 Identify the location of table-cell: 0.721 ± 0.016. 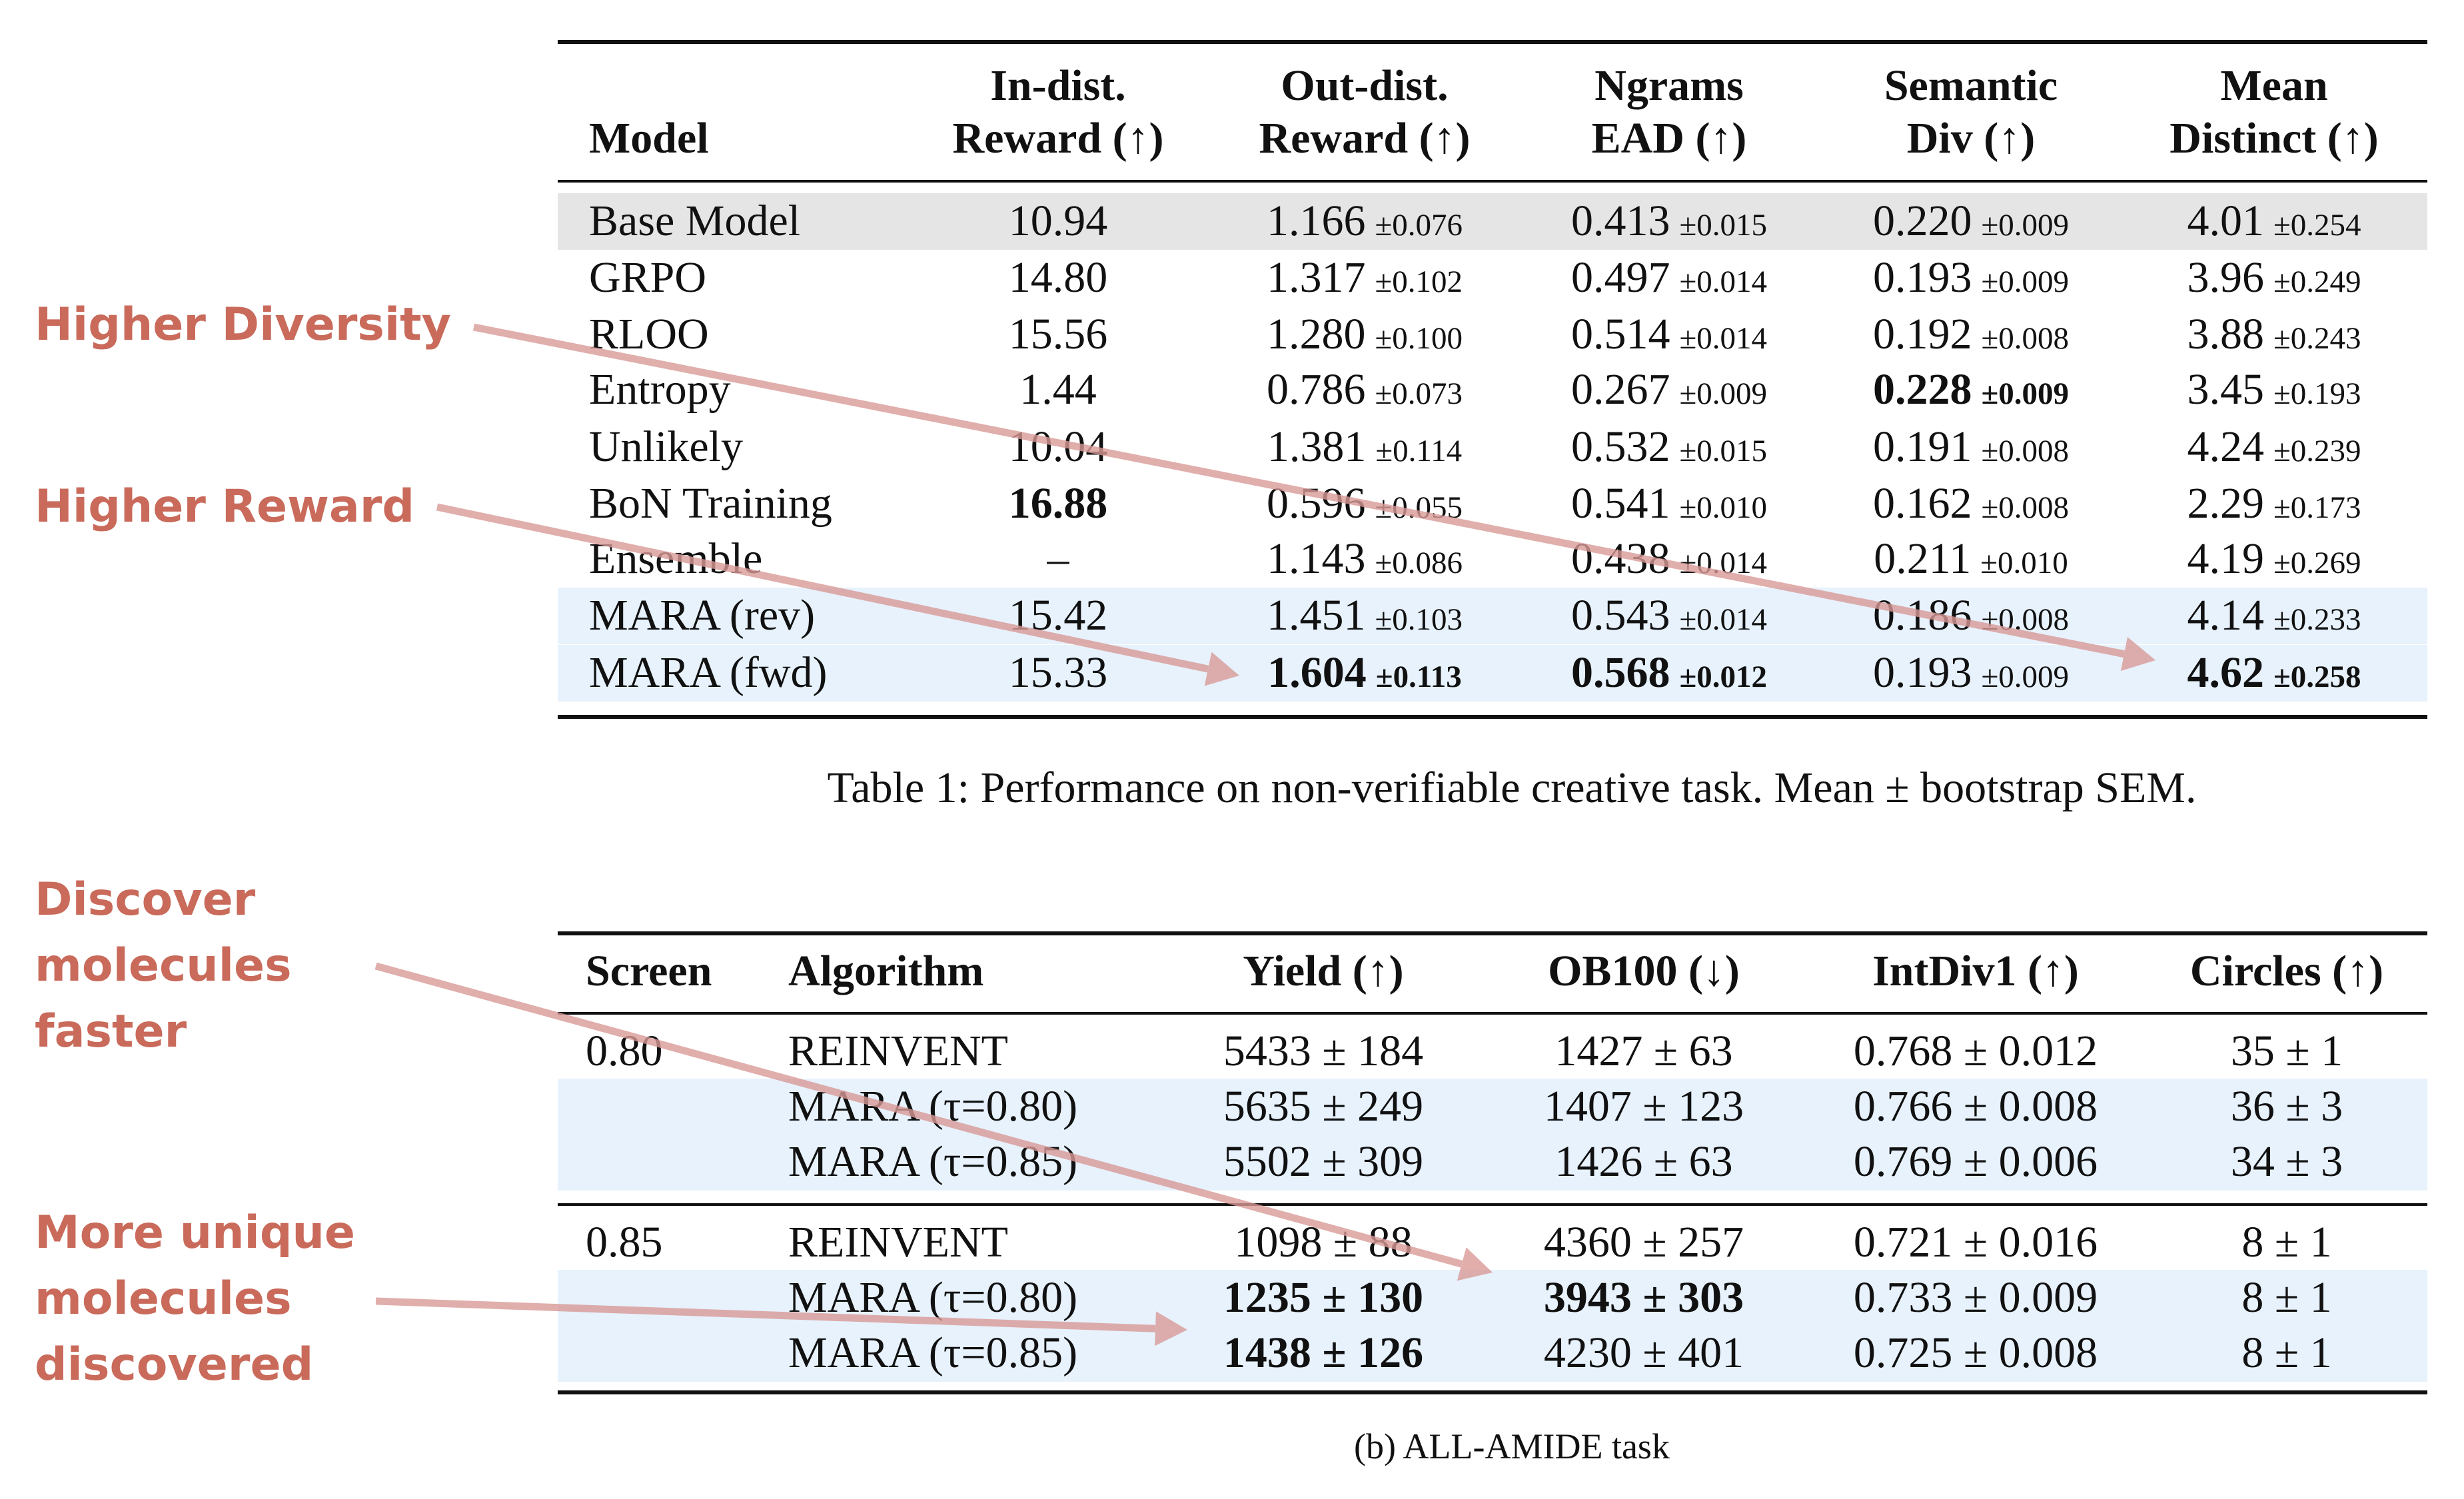
(1975, 1242).